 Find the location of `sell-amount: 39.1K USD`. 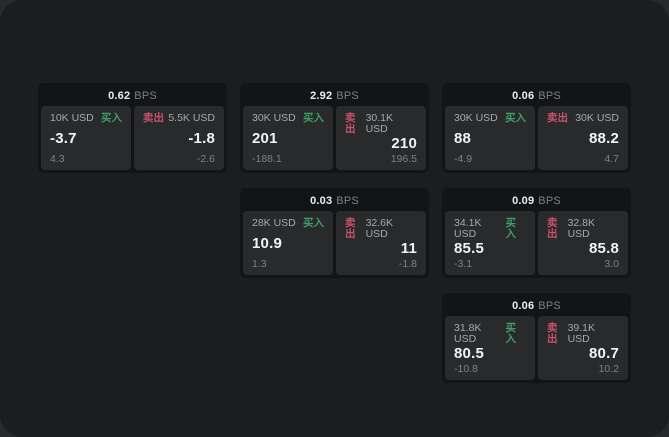

sell-amount: 39.1K USD is located at coordinates (581, 333).